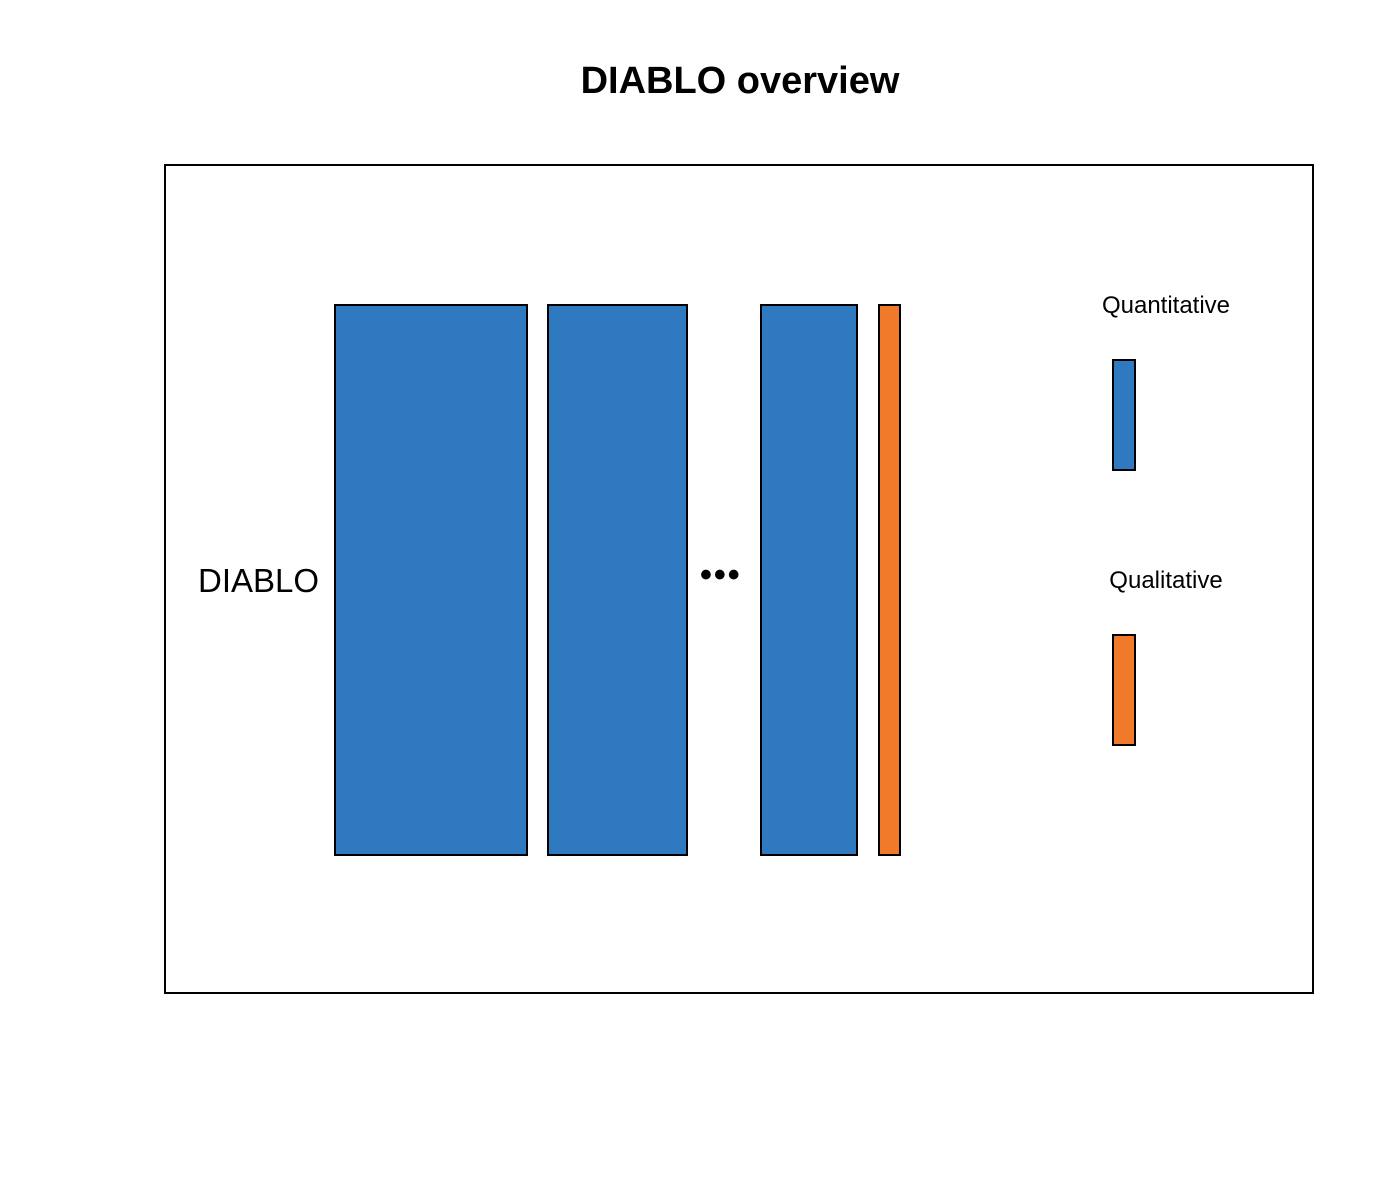 This screenshot has width=1400, height=1200. I want to click on quantitative-block-n, so click(809, 580).